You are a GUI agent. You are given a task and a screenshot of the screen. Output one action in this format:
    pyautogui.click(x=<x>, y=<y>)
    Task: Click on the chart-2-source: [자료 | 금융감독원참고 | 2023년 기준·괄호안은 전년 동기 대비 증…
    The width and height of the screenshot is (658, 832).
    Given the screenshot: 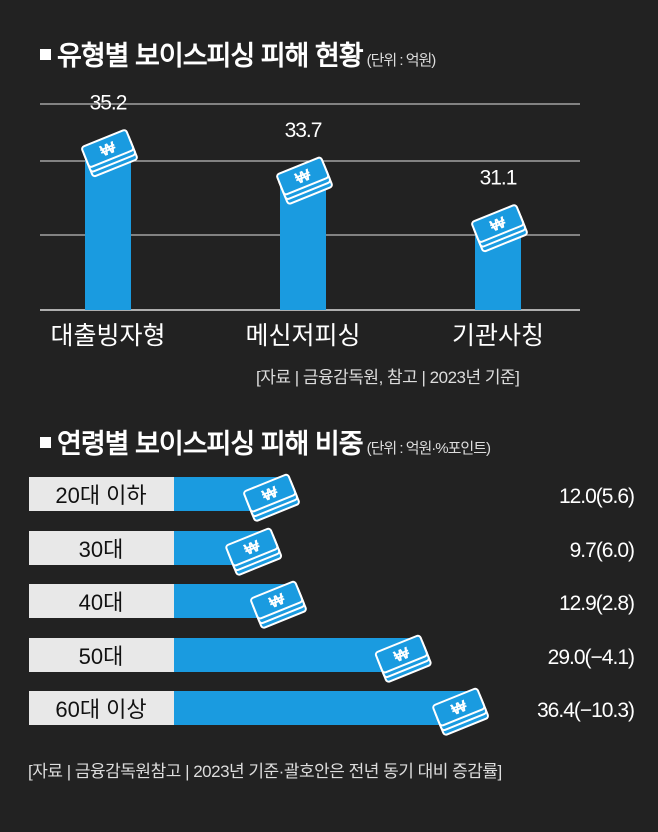 What is the action you would take?
    pyautogui.click(x=265, y=771)
    